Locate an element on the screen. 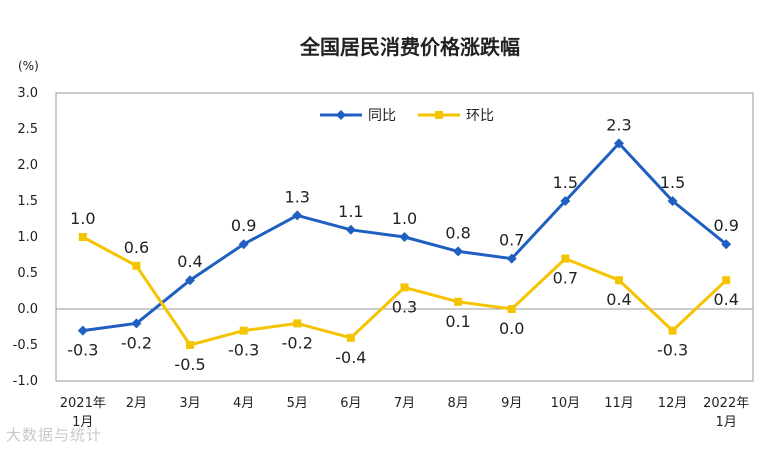  data-label-yoy: 1.1 is located at coordinates (350, 211).